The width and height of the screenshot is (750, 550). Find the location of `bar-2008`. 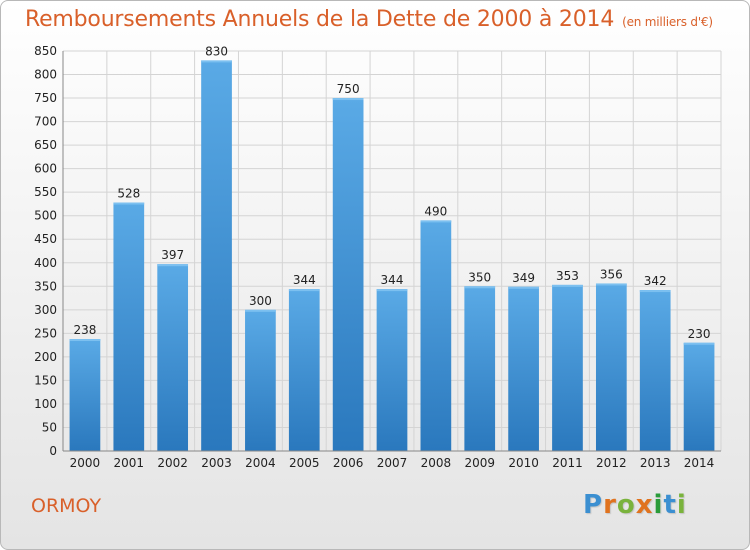

bar-2008 is located at coordinates (436, 335).